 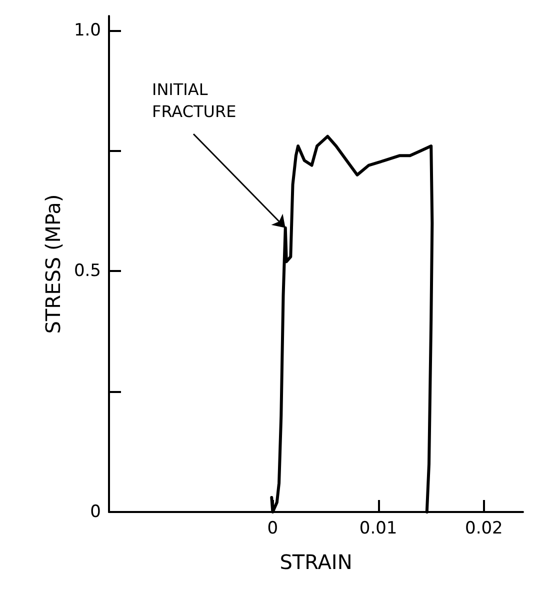 What do you see at coordinates (95, 512) in the screenshot?
I see `y-tick-label: 0` at bounding box center [95, 512].